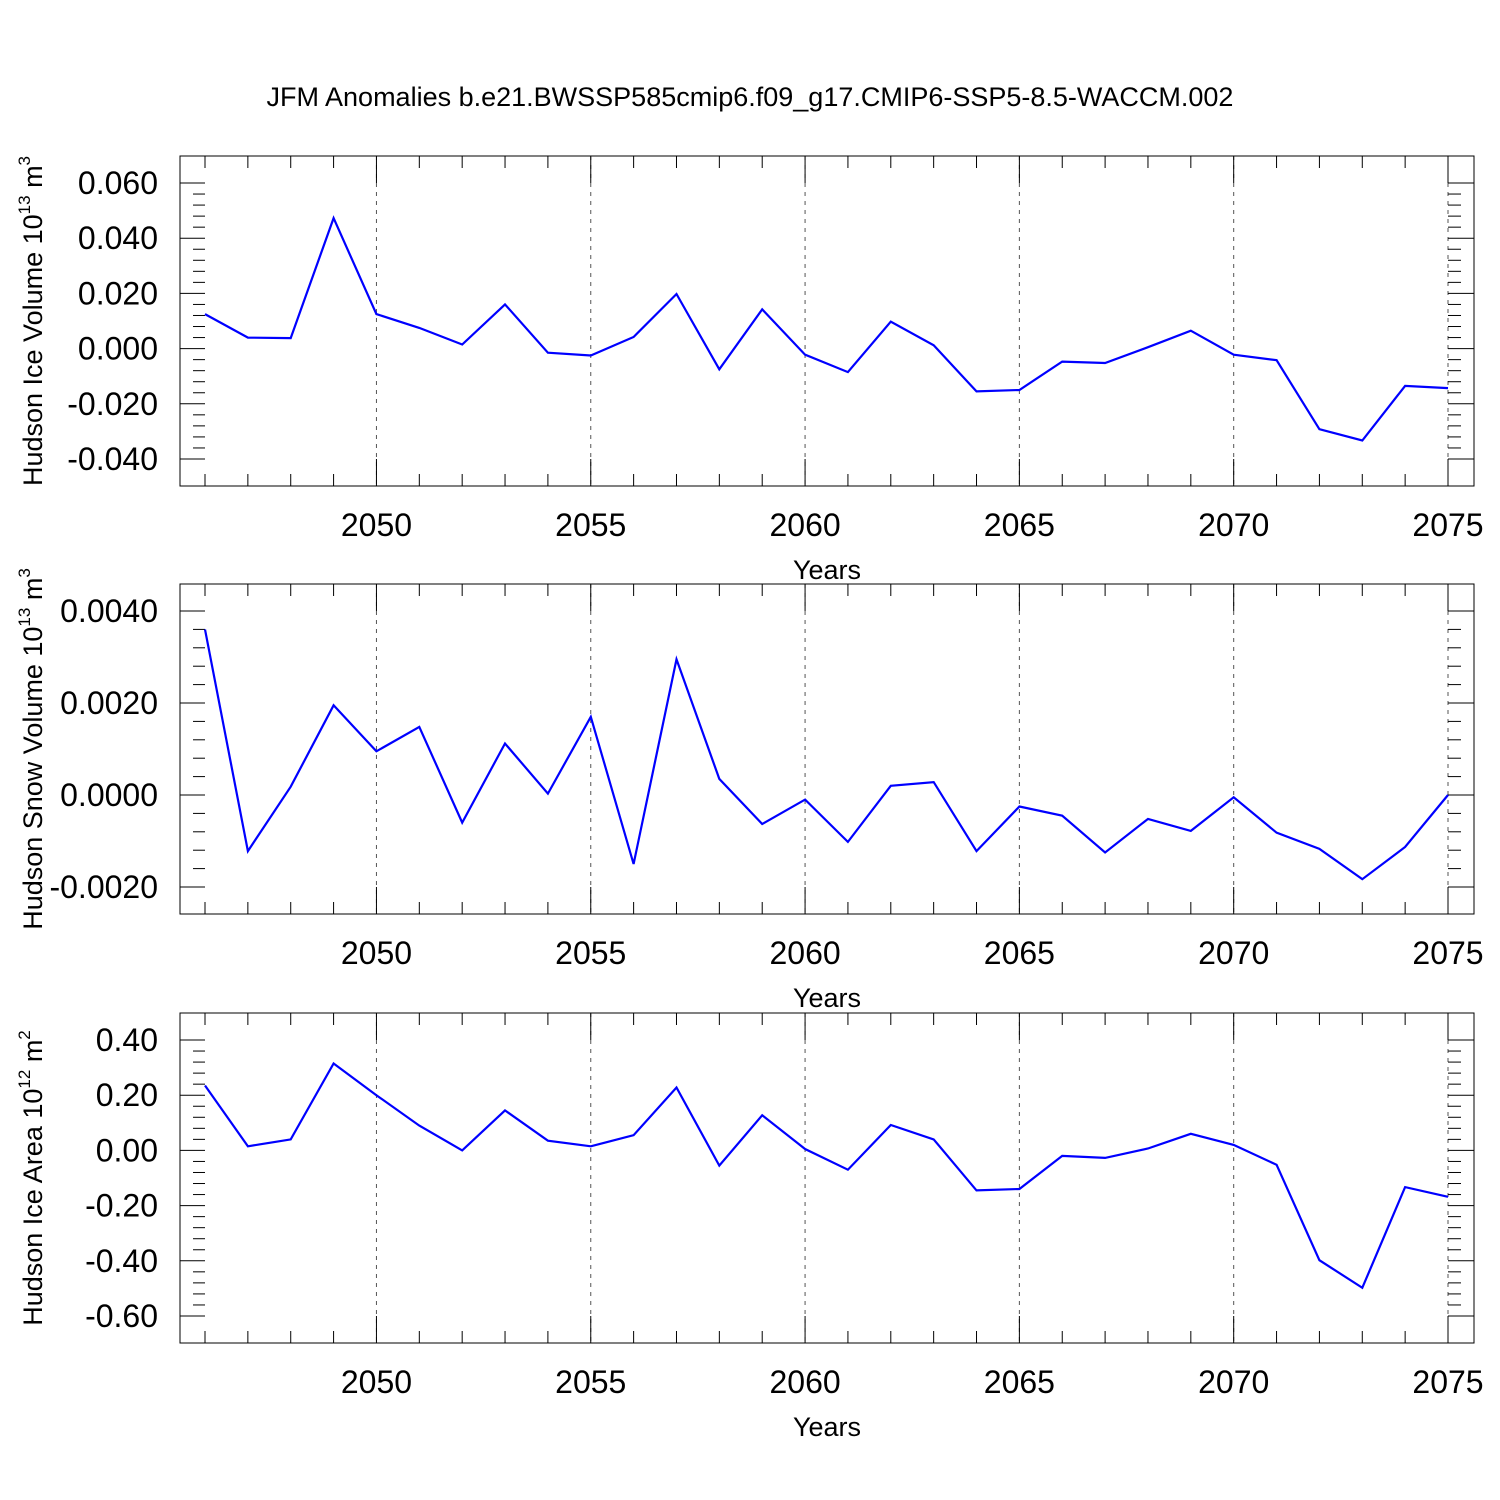 The width and height of the screenshot is (1500, 1500). What do you see at coordinates (121, 1316) in the screenshot?
I see `y-tick-label: -0.60` at bounding box center [121, 1316].